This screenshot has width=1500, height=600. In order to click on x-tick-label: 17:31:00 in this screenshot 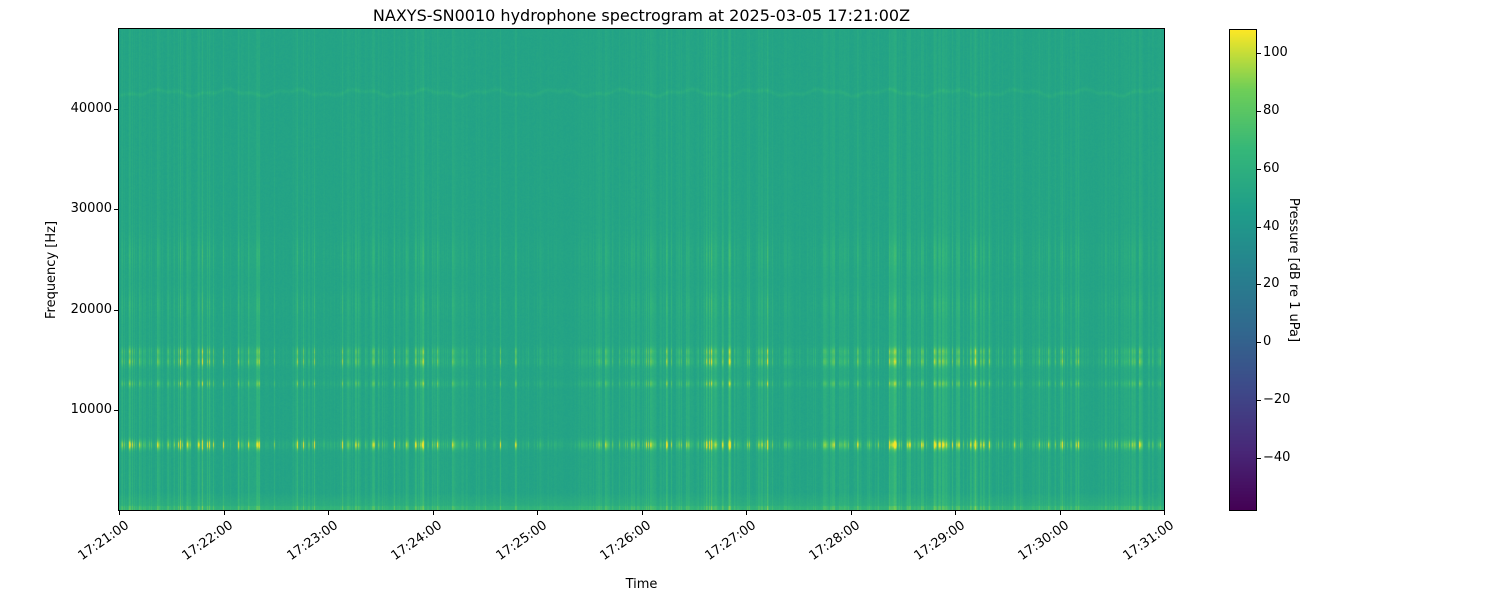, I will do `click(1148, 541)`.